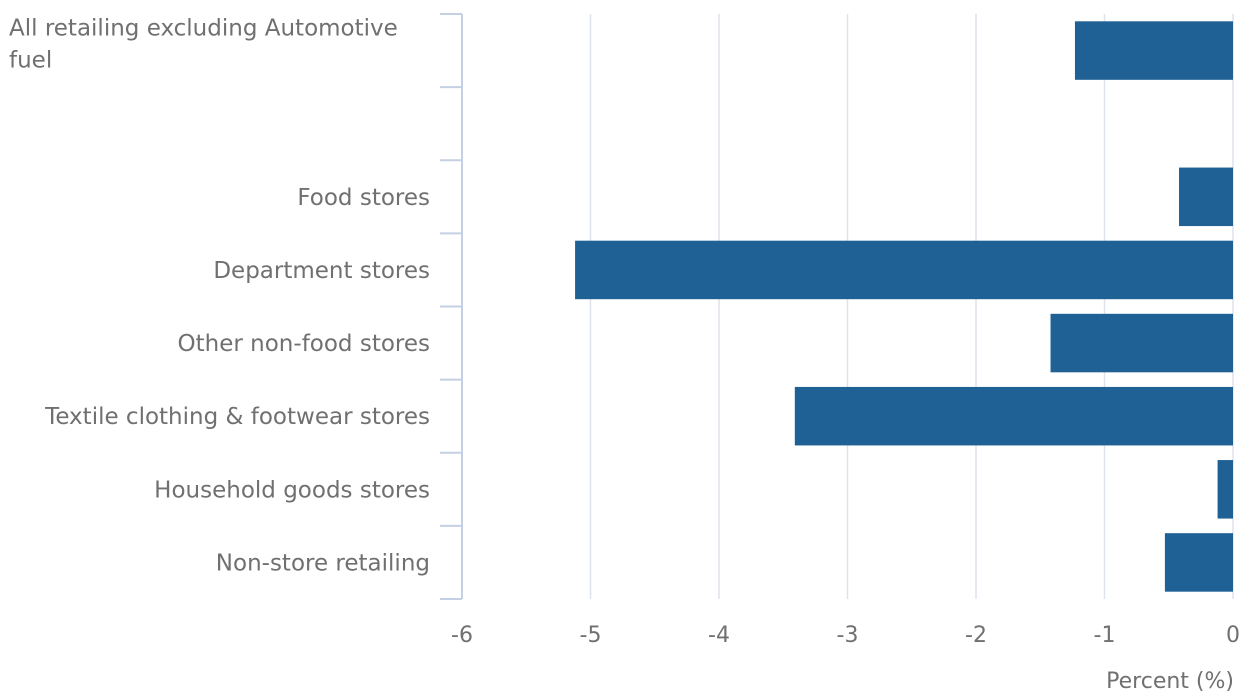 The image size is (1246, 696). I want to click on category-axis, so click(451, 306).